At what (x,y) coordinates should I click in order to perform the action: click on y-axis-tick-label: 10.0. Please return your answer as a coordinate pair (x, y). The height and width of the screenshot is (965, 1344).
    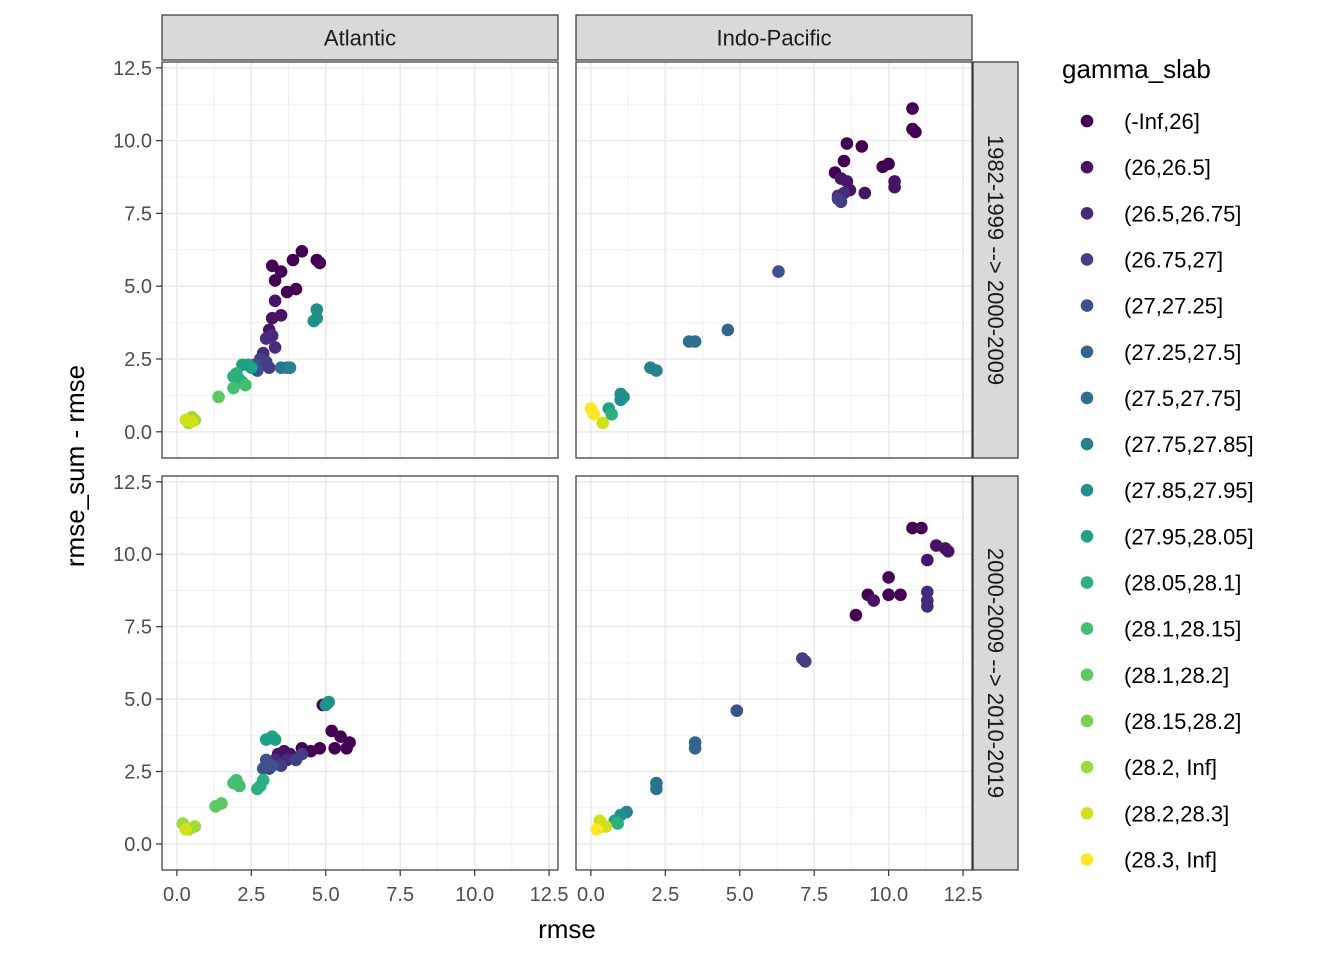
    Looking at the image, I should click on (132, 555).